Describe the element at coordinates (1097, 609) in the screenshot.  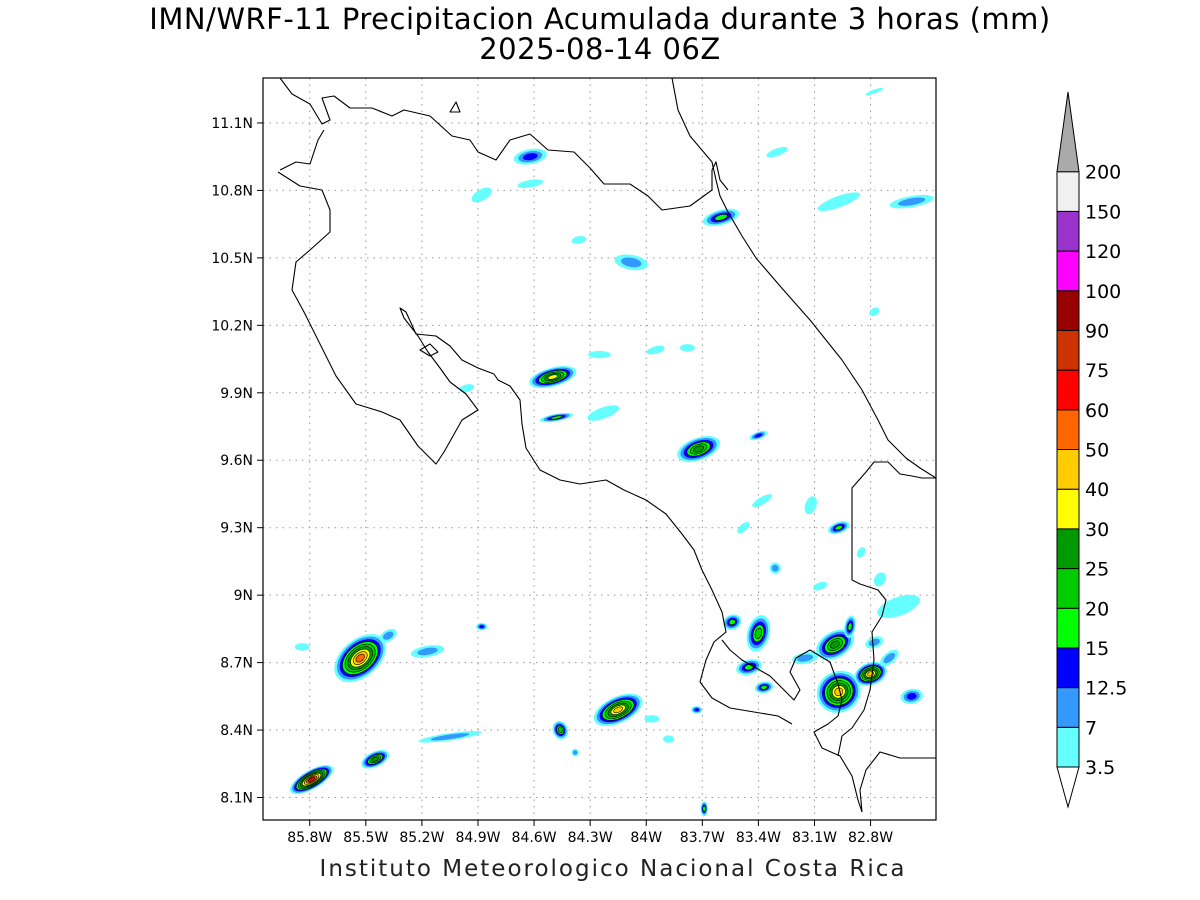
I see `colorbar-label: 20` at that location.